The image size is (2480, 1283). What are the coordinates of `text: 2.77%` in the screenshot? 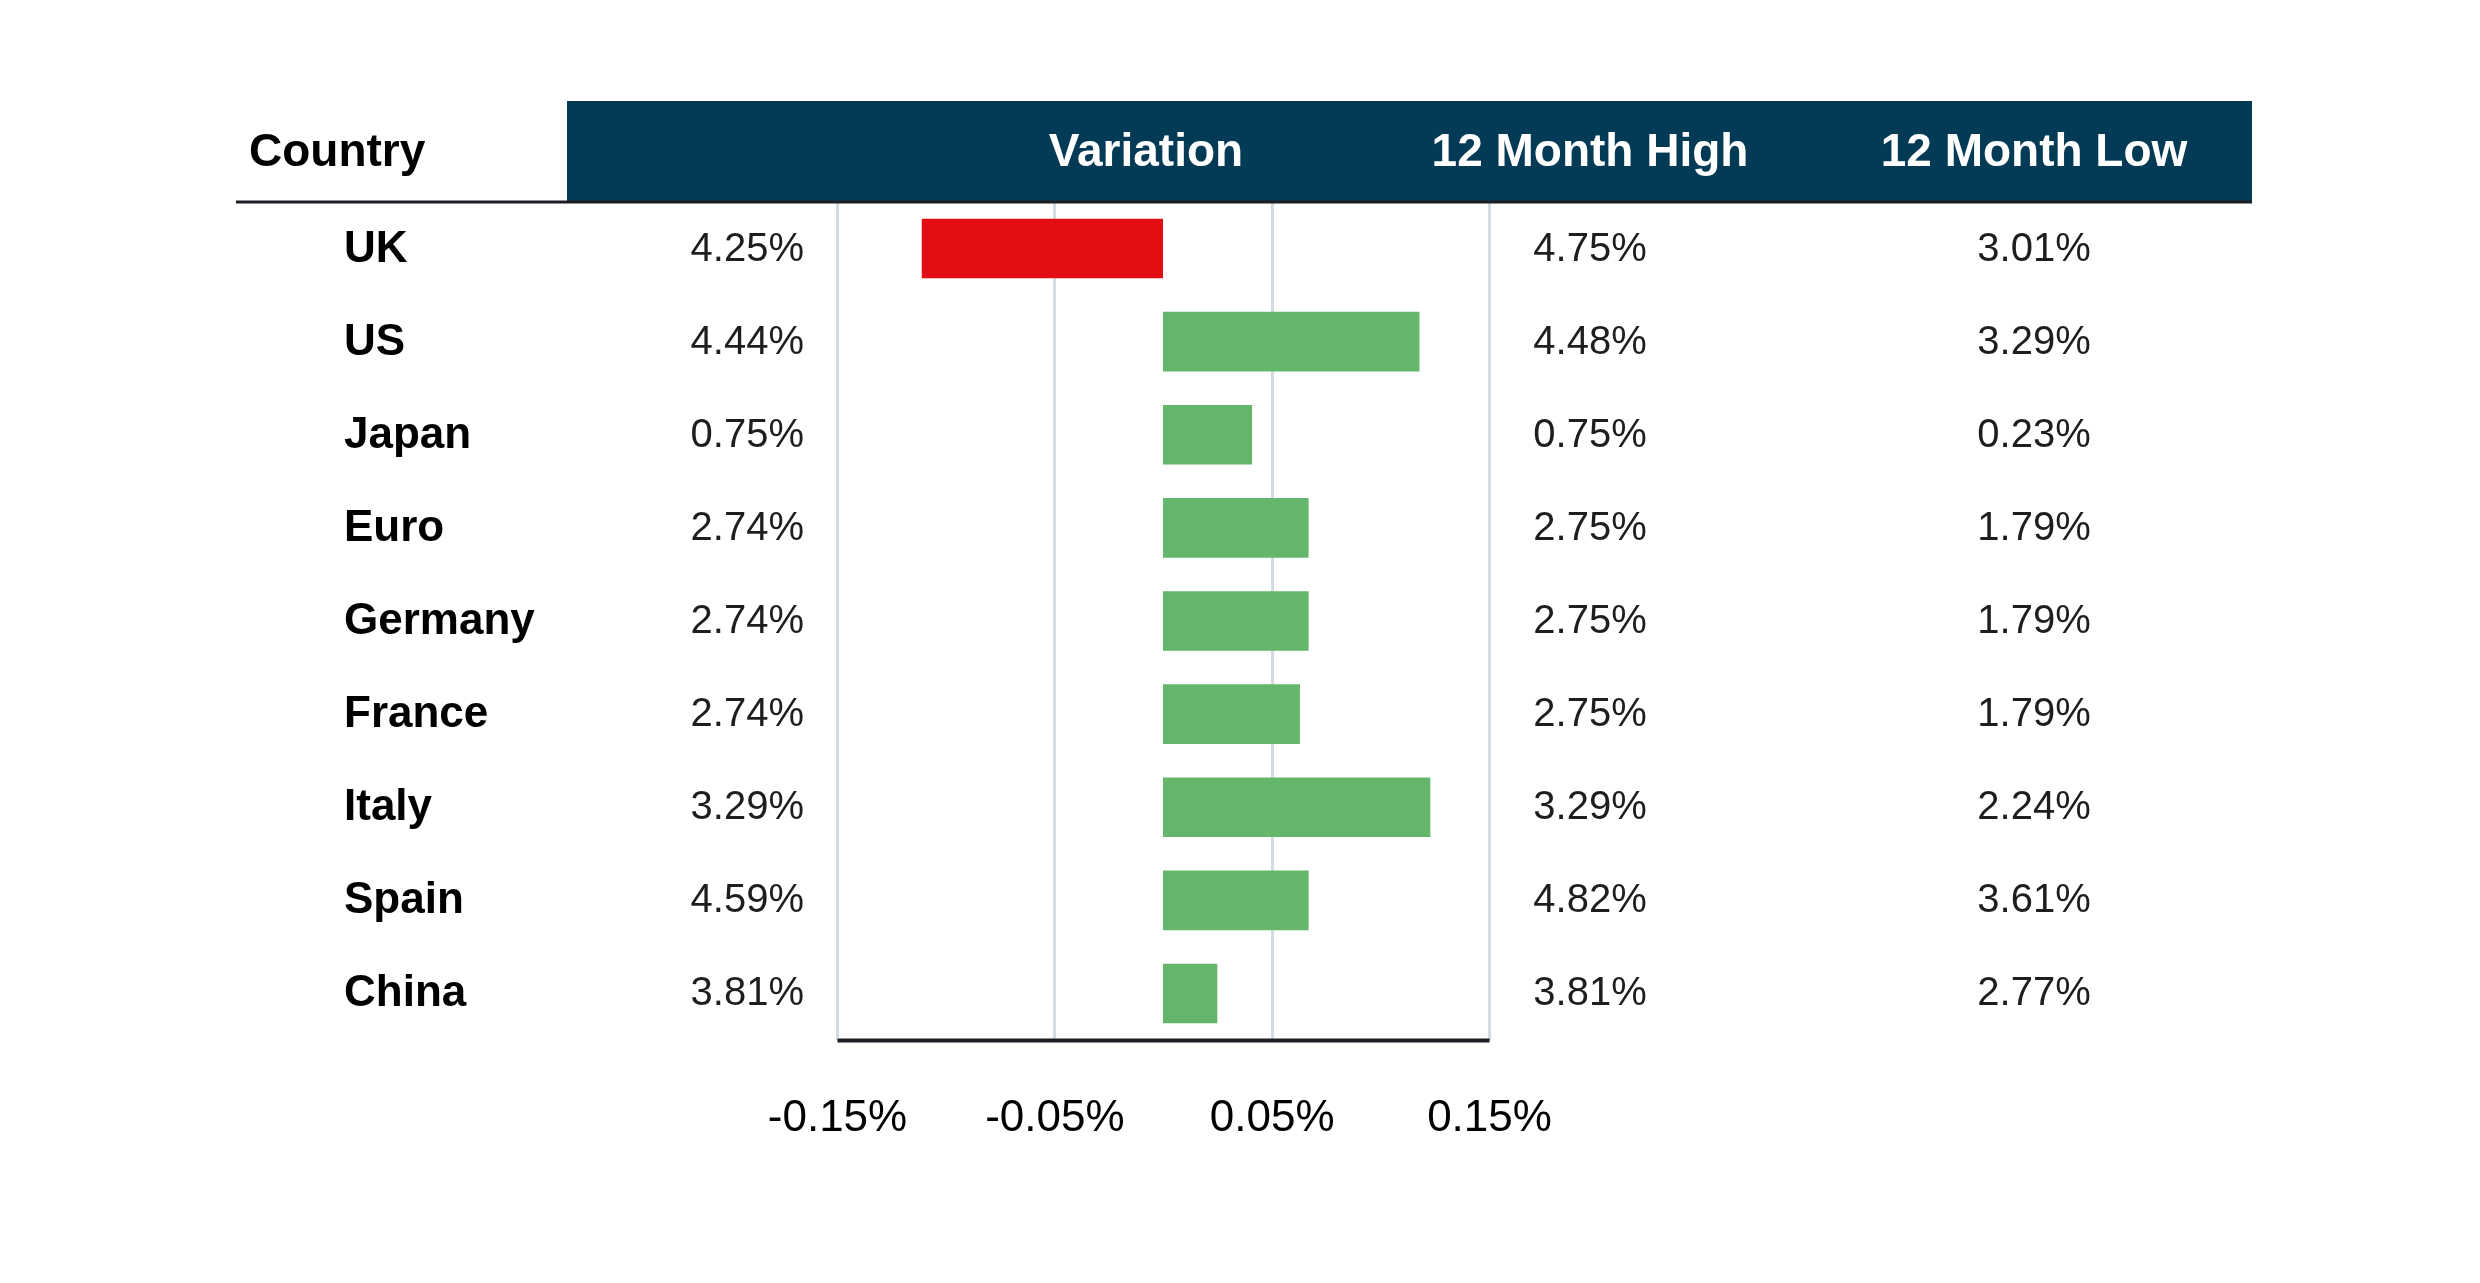 It's located at (2034, 991).